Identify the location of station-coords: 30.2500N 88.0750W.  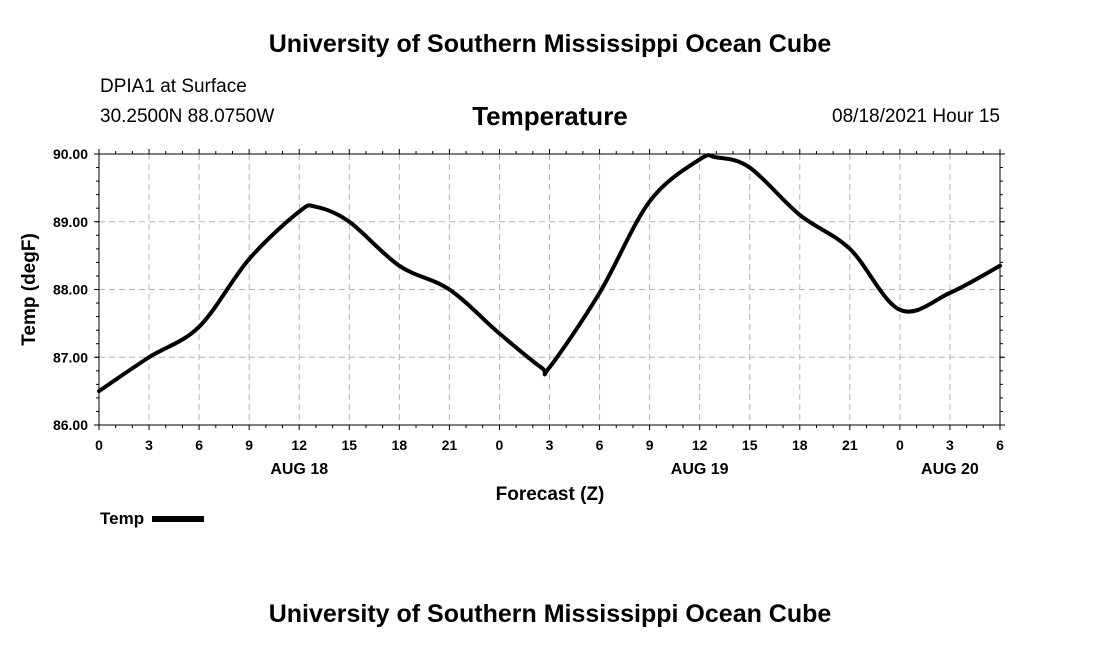
(187, 116).